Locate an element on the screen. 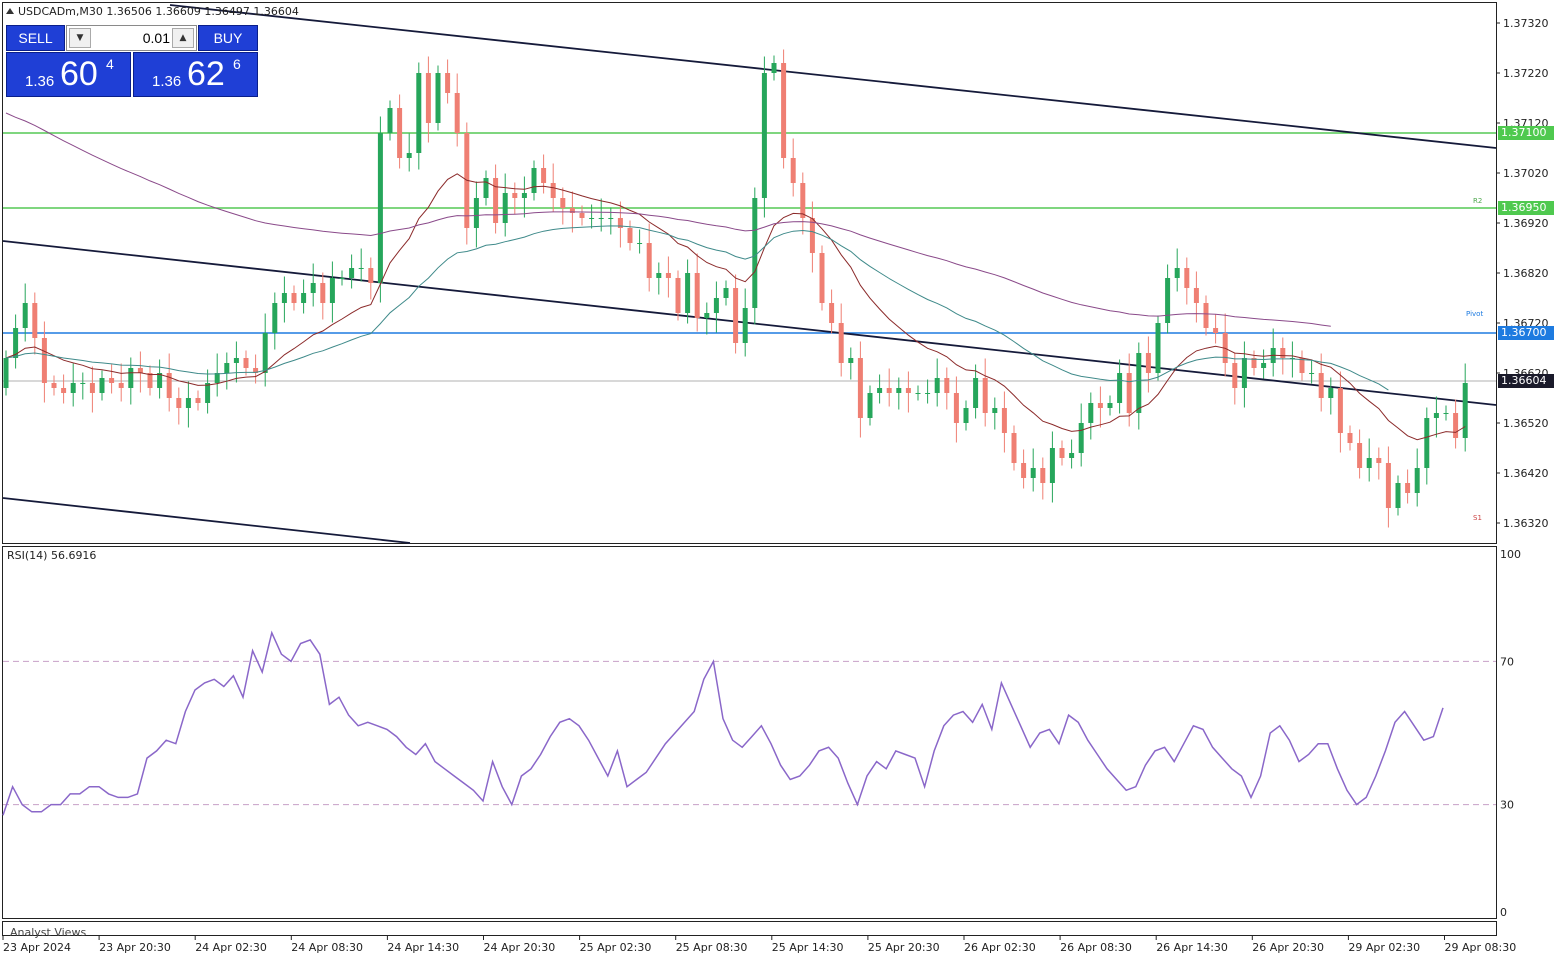 This screenshot has width=1560, height=960. triangle-up-icon is located at coordinates (10, 11).